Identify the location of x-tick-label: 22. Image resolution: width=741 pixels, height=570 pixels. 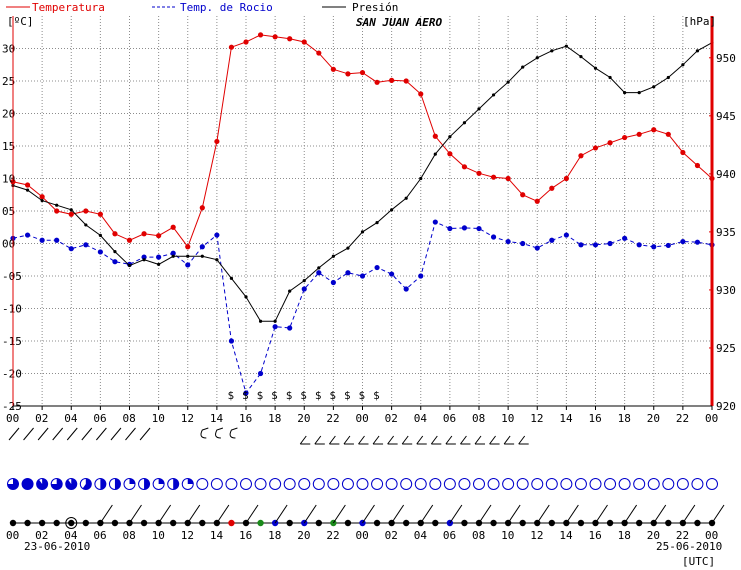
(332, 418).